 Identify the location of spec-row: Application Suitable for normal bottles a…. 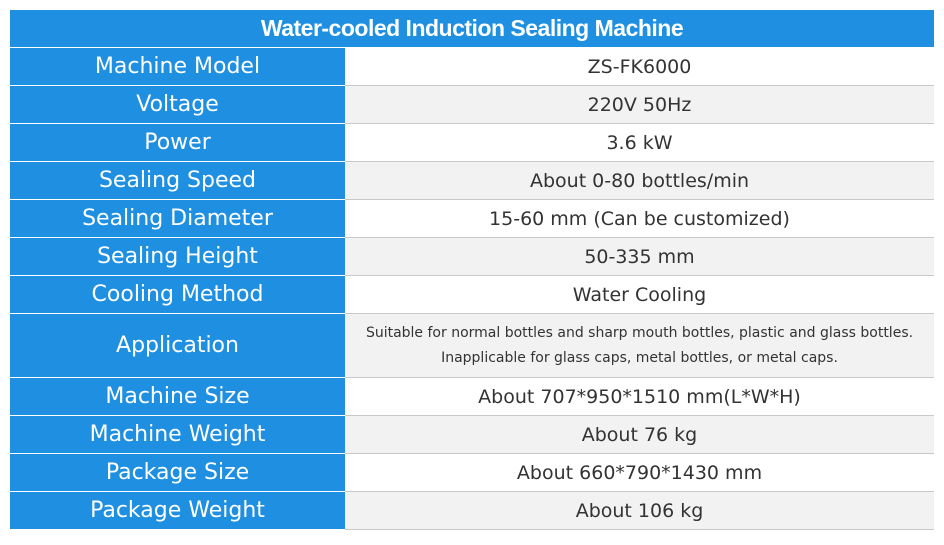
(472, 345).